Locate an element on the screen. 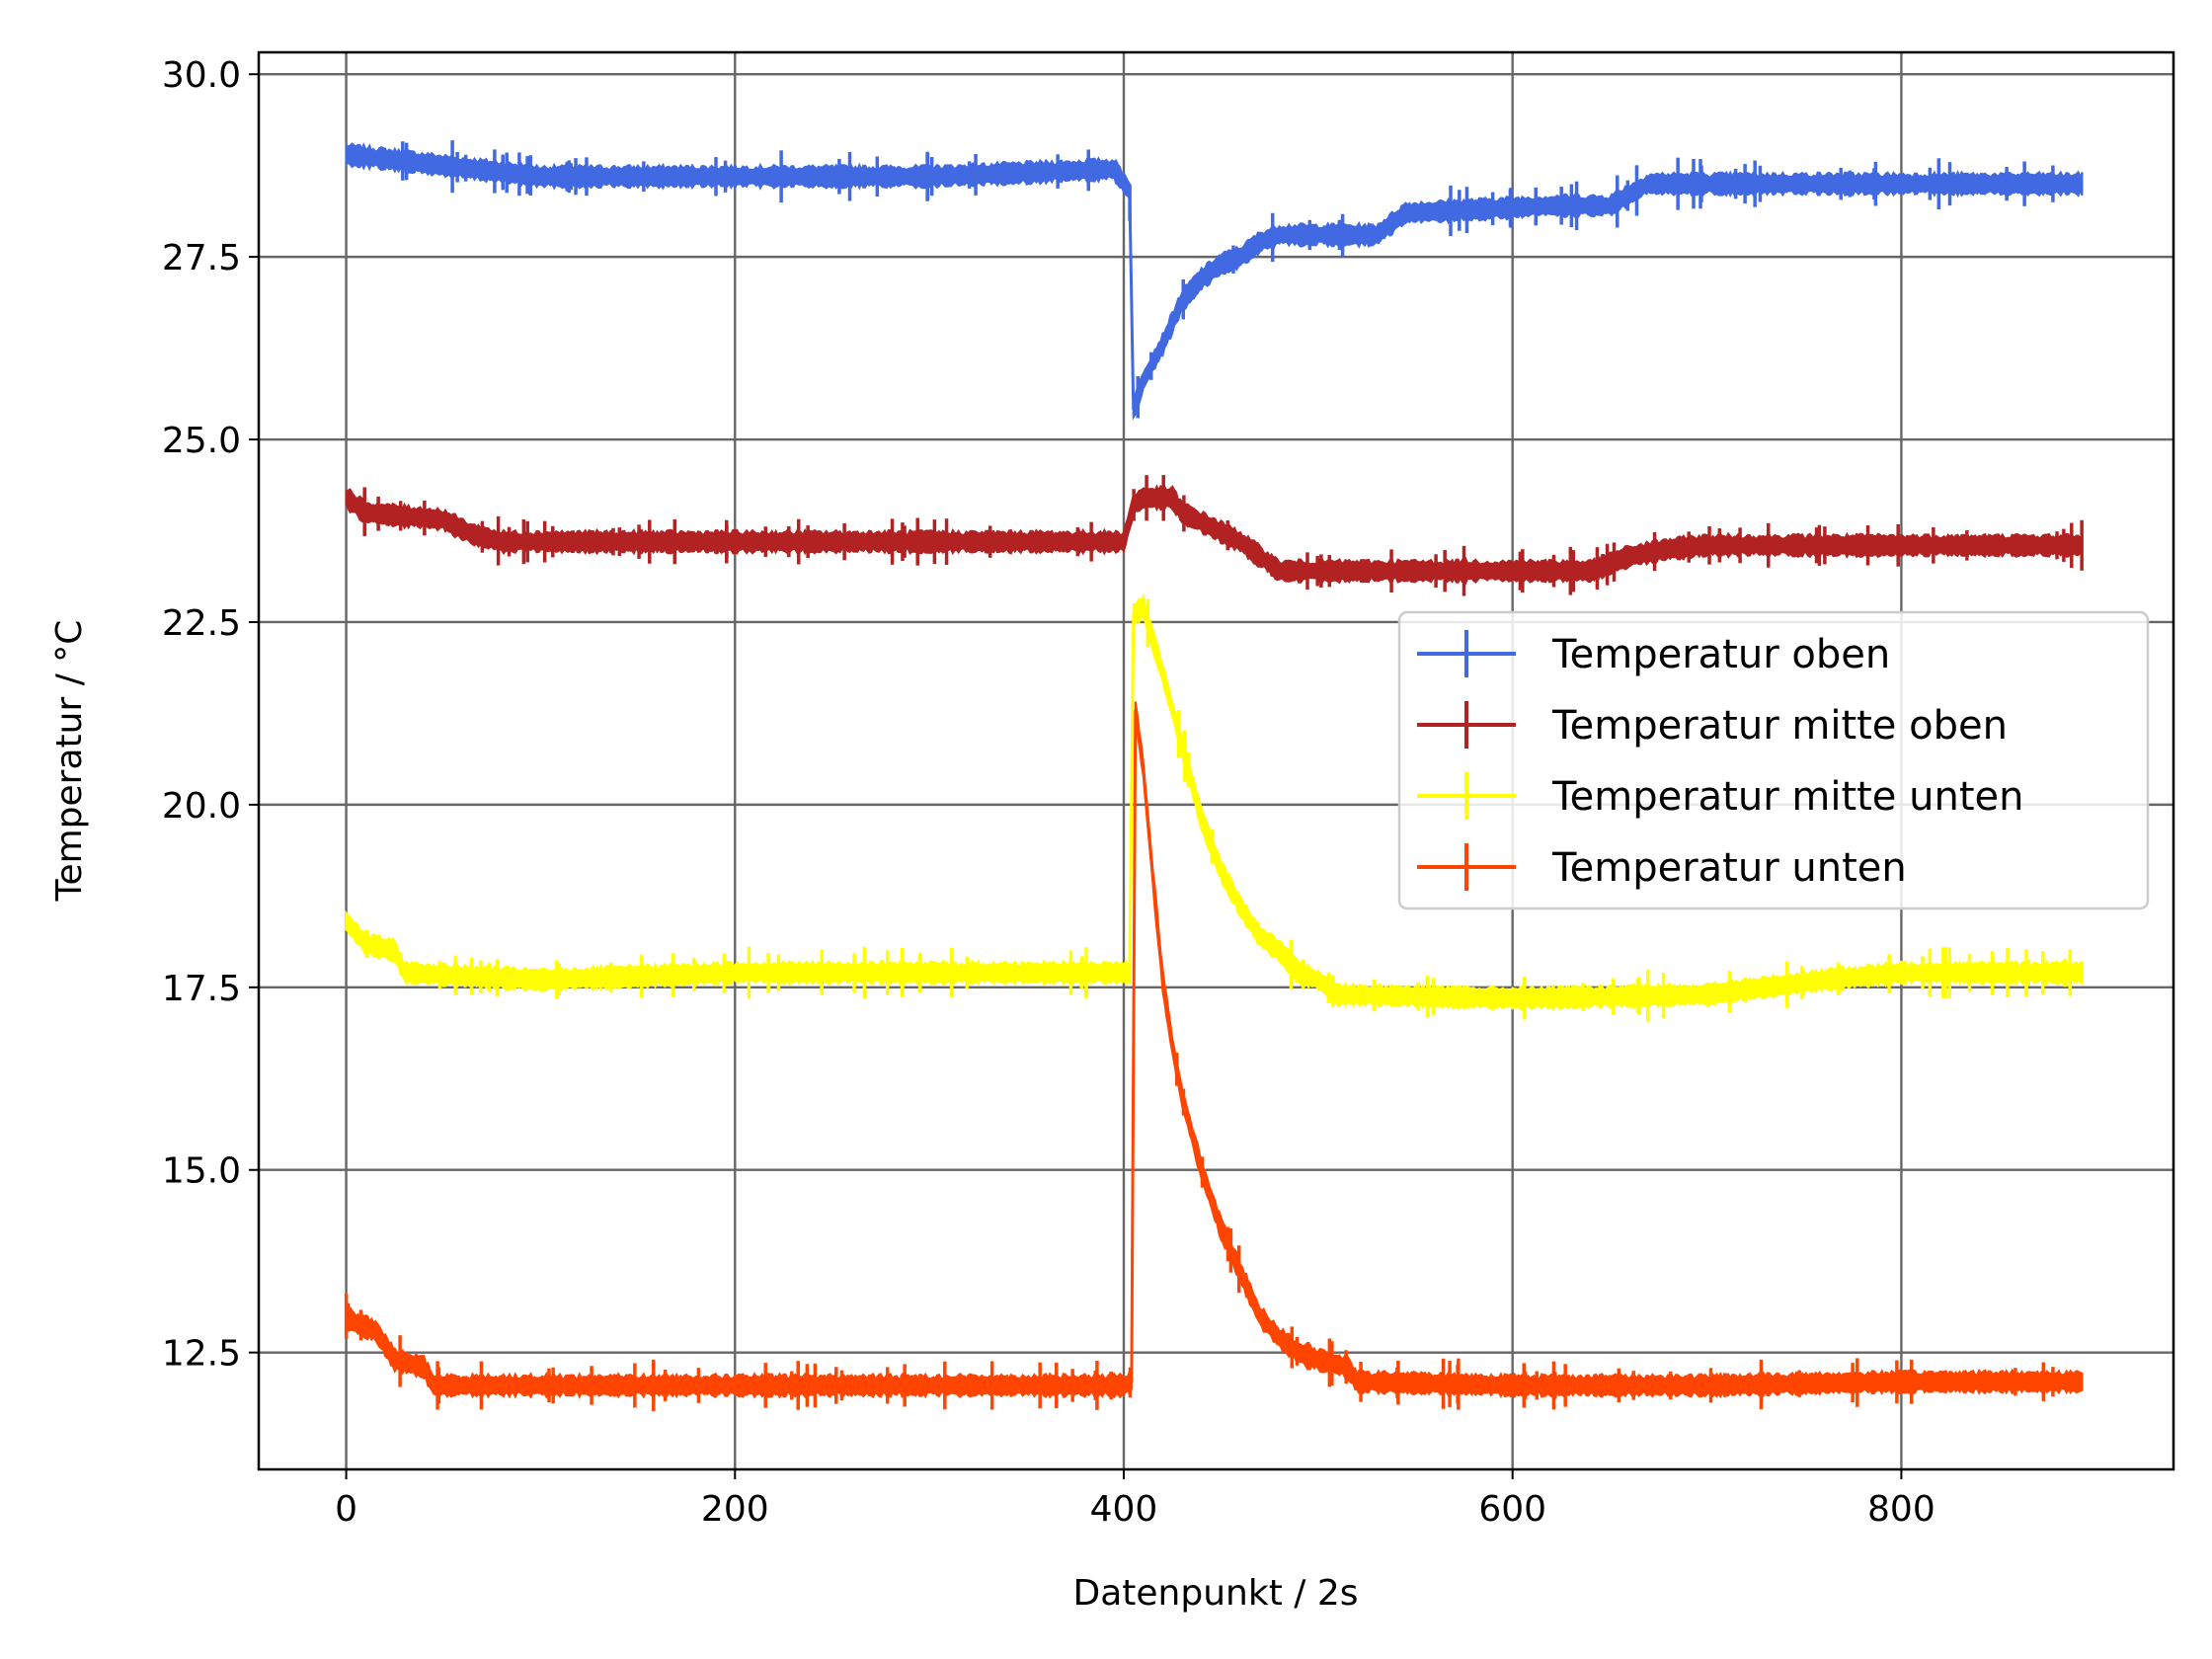 This screenshot has height=1659, width=2212. series-1-line is located at coordinates (1214, 535).